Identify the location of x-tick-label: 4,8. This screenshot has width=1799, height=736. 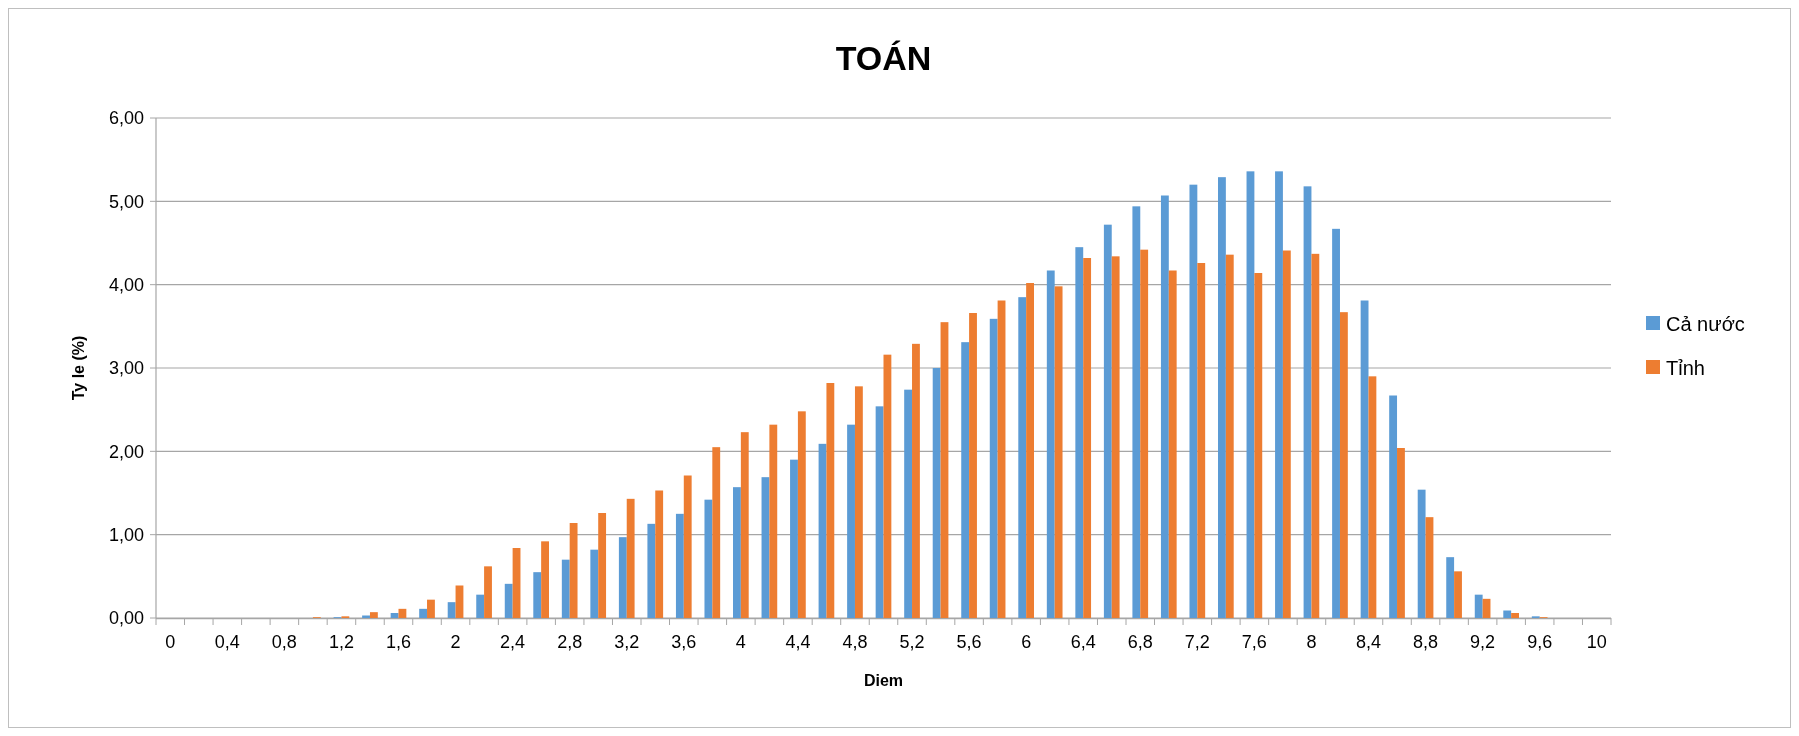
(855, 642).